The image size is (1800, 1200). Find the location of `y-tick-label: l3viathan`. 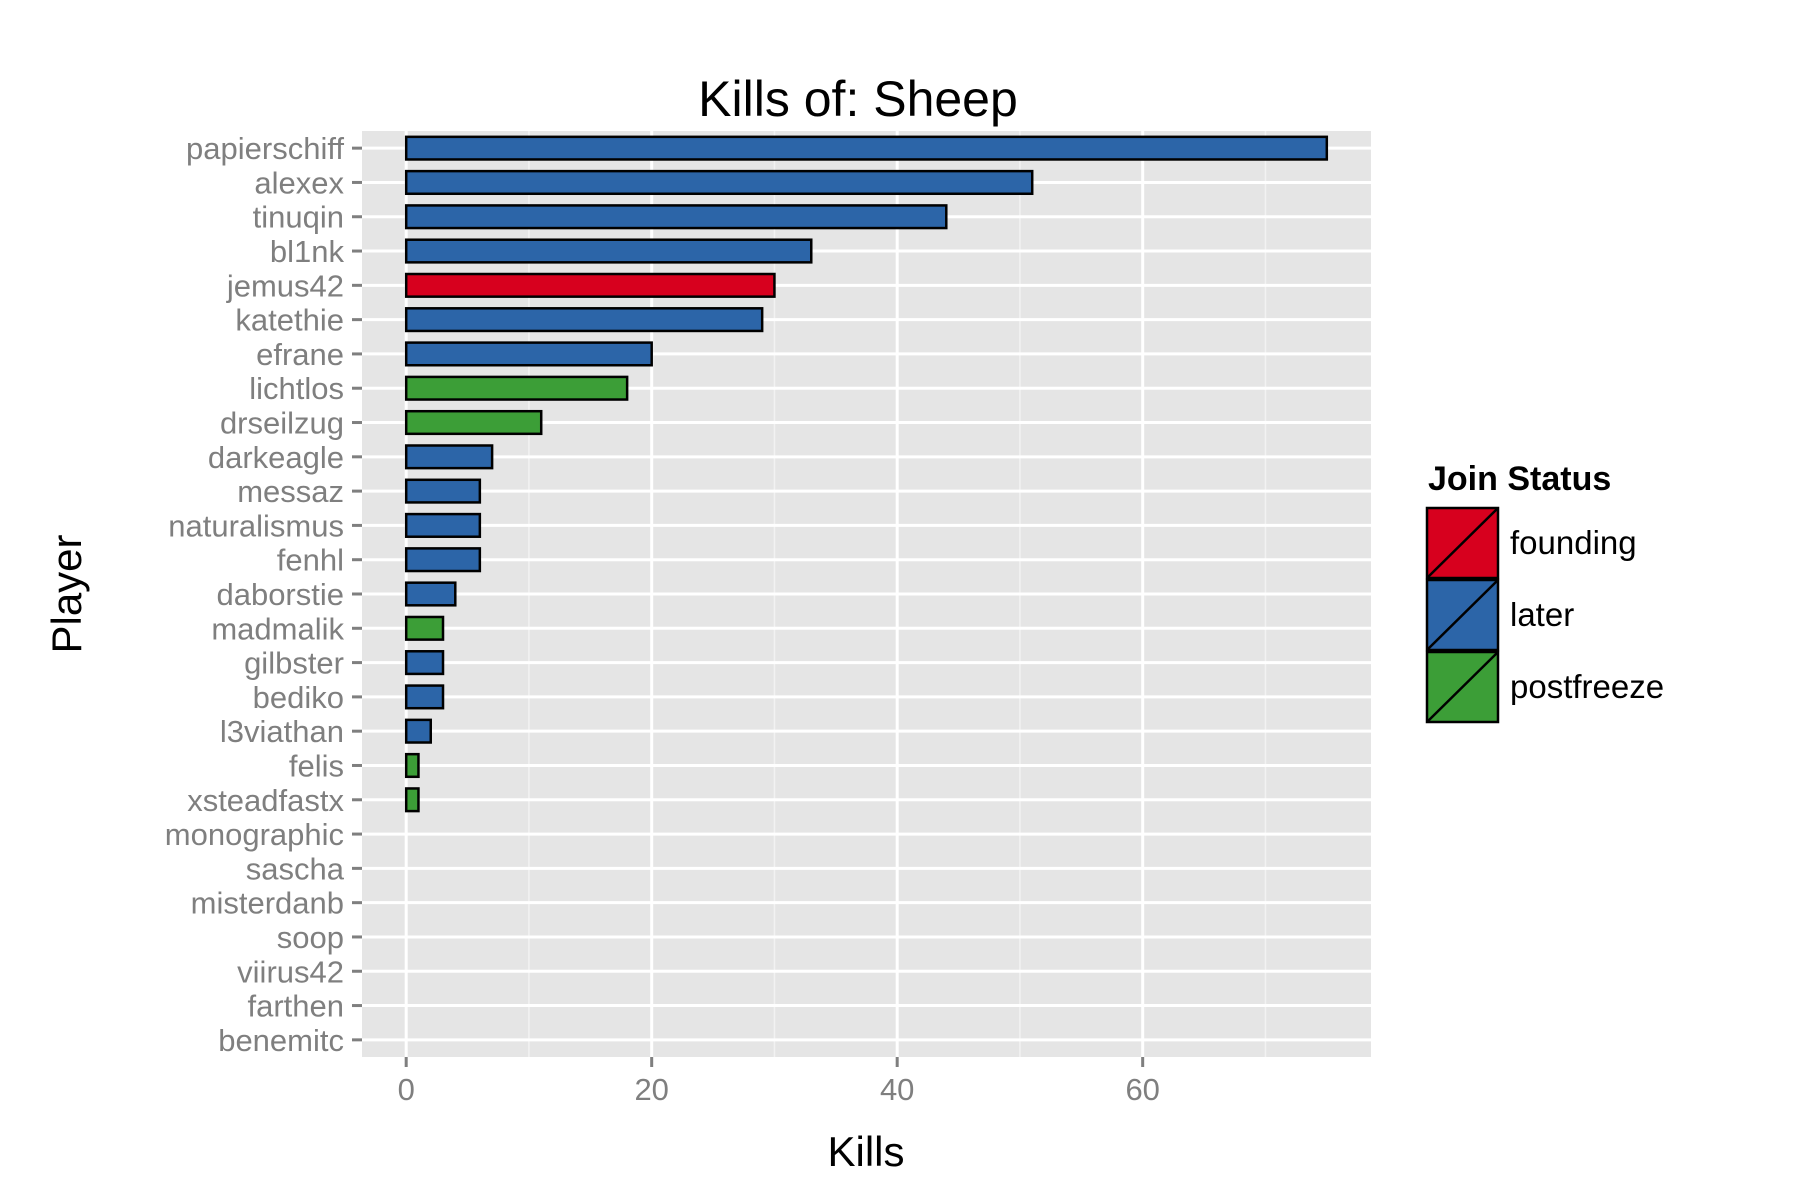

y-tick-label: l3viathan is located at coordinates (282, 731).